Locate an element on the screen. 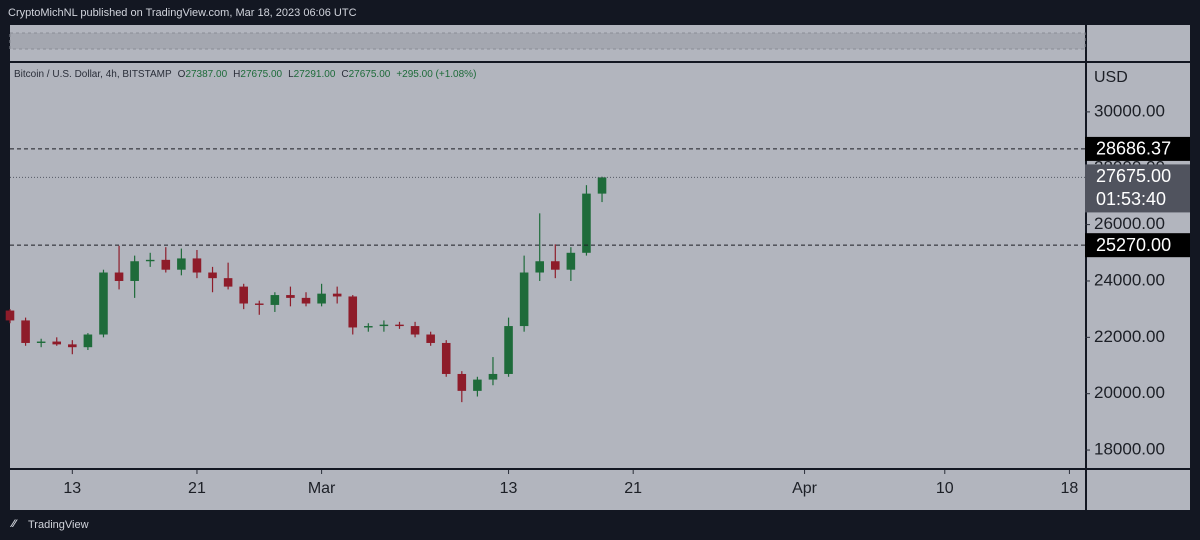  rsi-axis is located at coordinates (1138, 43).